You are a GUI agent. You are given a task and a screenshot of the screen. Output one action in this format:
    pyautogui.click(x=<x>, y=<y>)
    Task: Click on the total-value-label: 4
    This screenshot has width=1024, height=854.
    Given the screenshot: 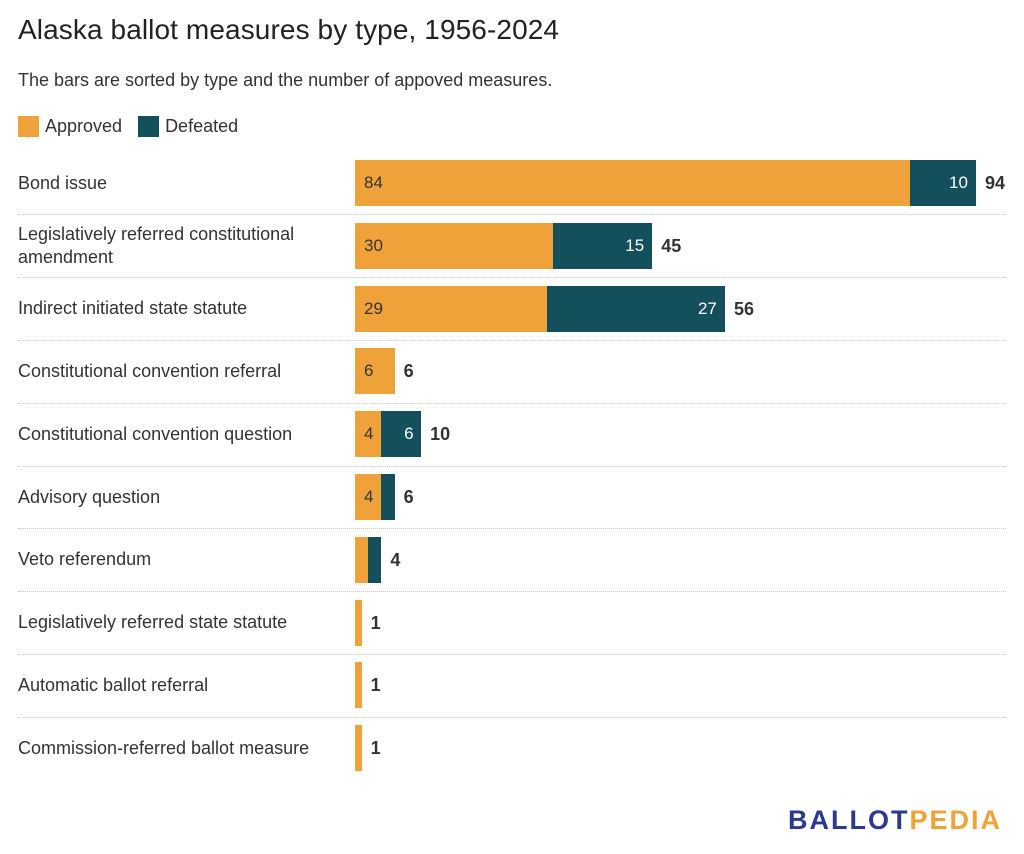 What is the action you would take?
    pyautogui.click(x=395, y=559)
    